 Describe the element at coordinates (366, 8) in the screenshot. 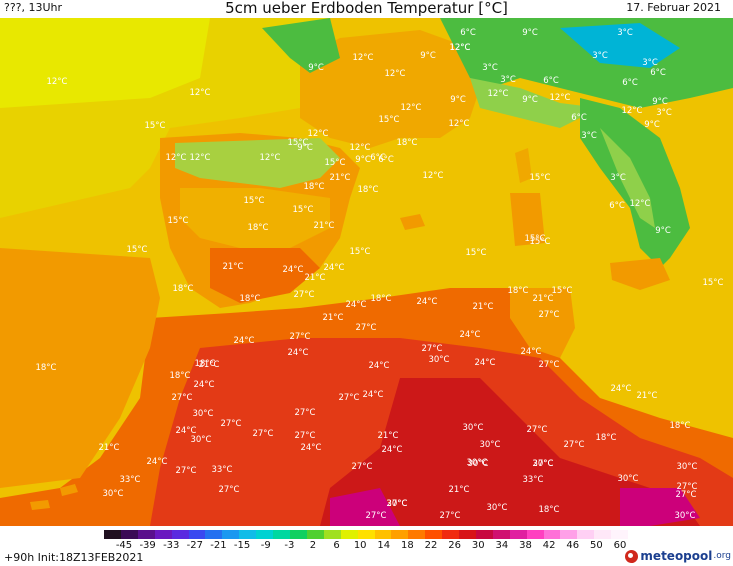

I see `map-title: 5cm ueber Erdboden Temperatur [°C]` at that location.